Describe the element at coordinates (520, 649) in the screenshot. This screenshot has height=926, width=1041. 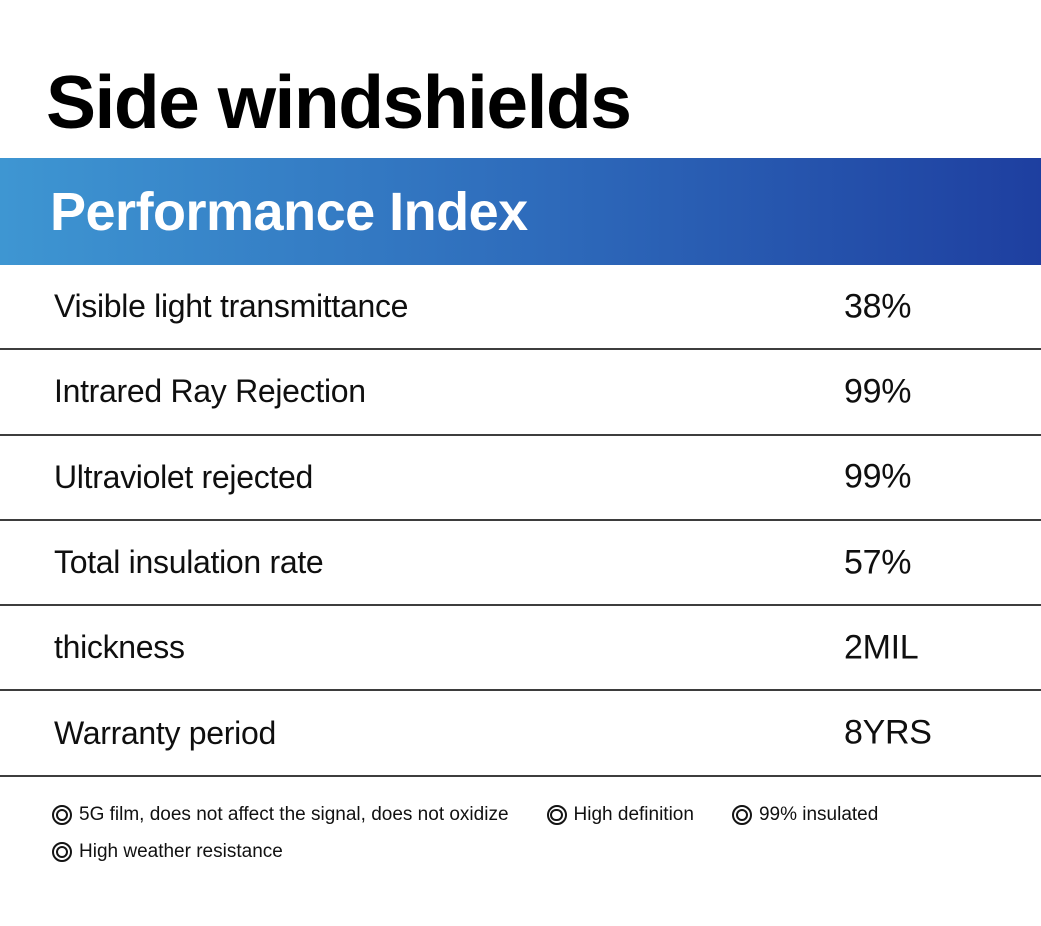
I see `table-row-thickness: thickness 2MIL` at that location.